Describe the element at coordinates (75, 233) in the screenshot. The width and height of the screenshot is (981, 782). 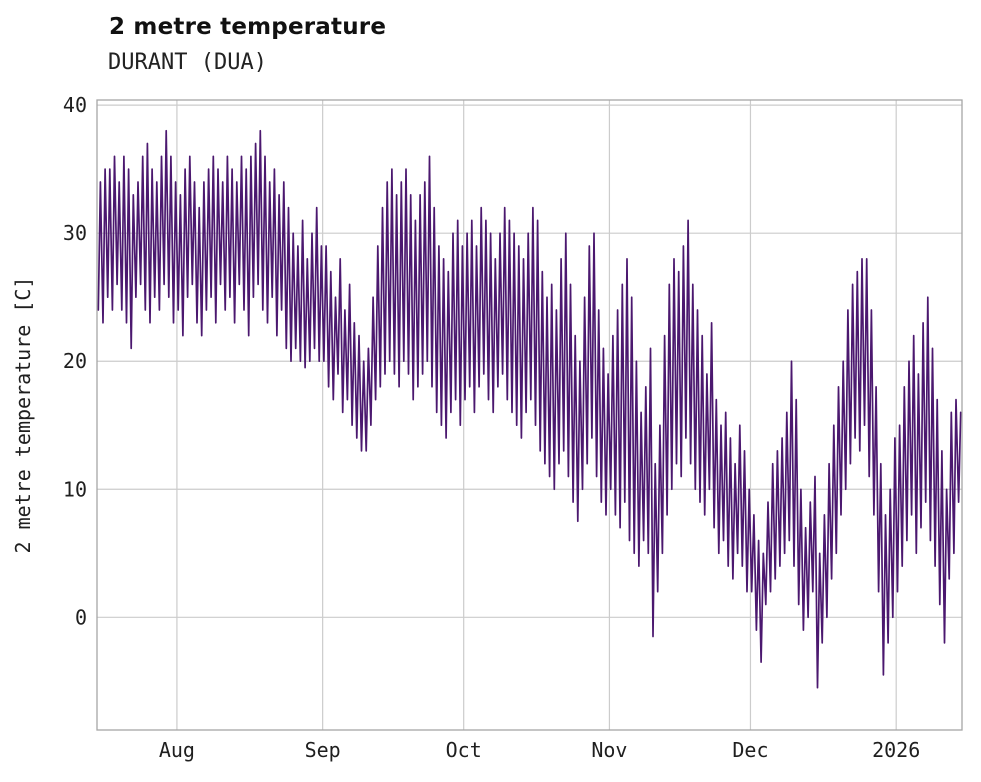
I see `y-tick-label: 30` at that location.